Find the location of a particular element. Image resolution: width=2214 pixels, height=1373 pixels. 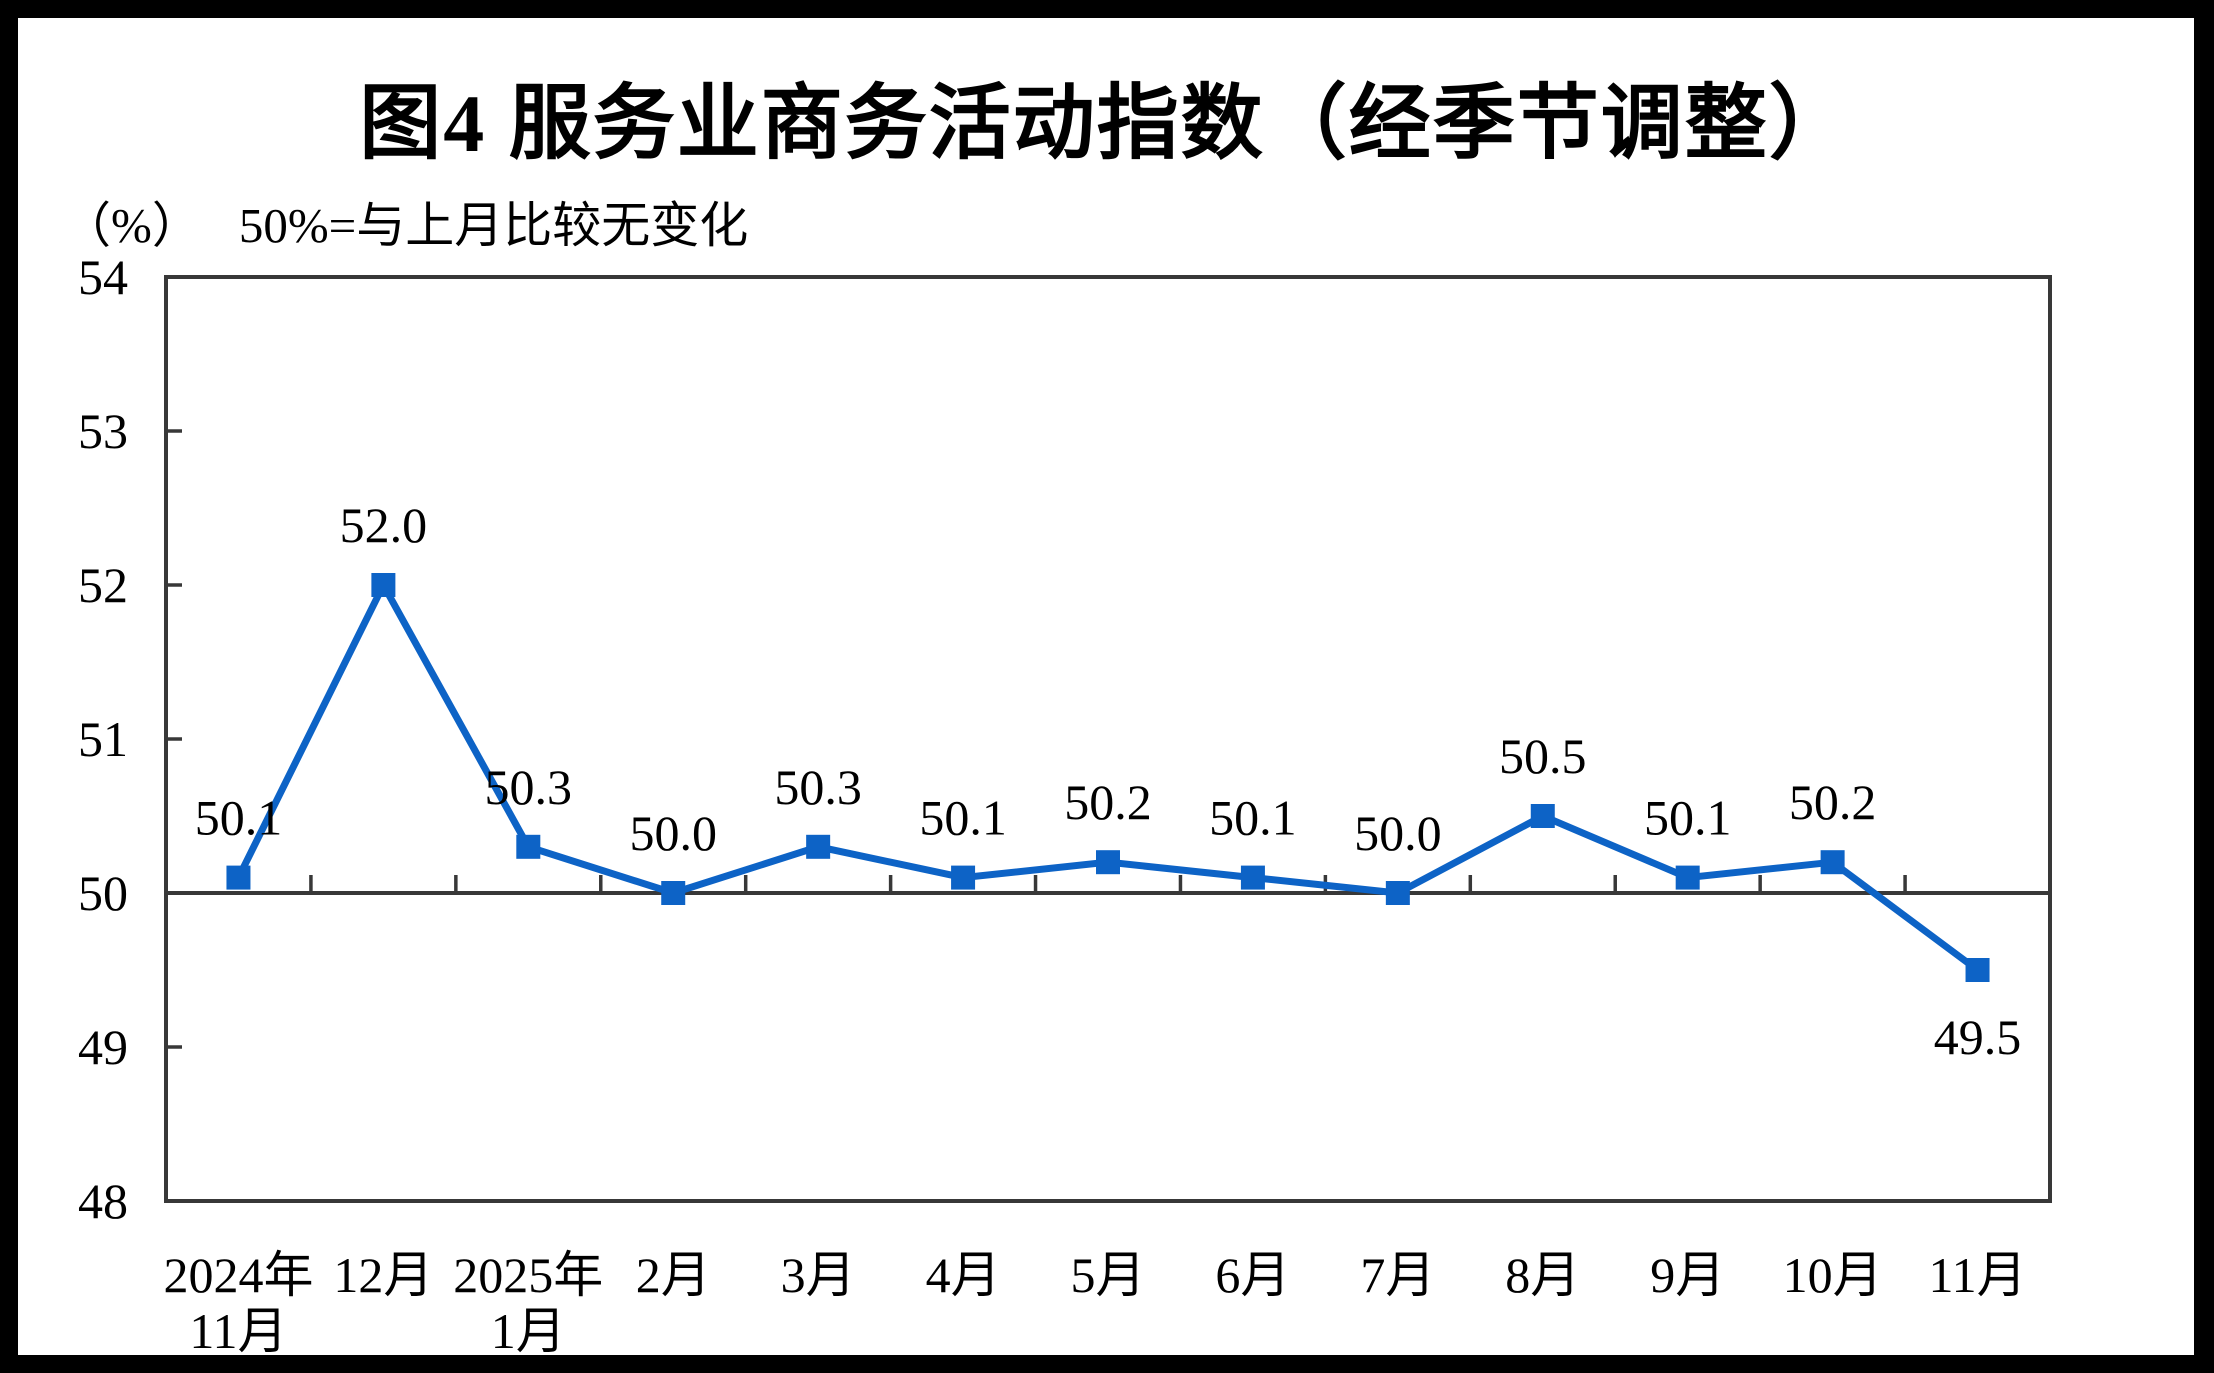

y-tick-label: 52 is located at coordinates (103, 585).